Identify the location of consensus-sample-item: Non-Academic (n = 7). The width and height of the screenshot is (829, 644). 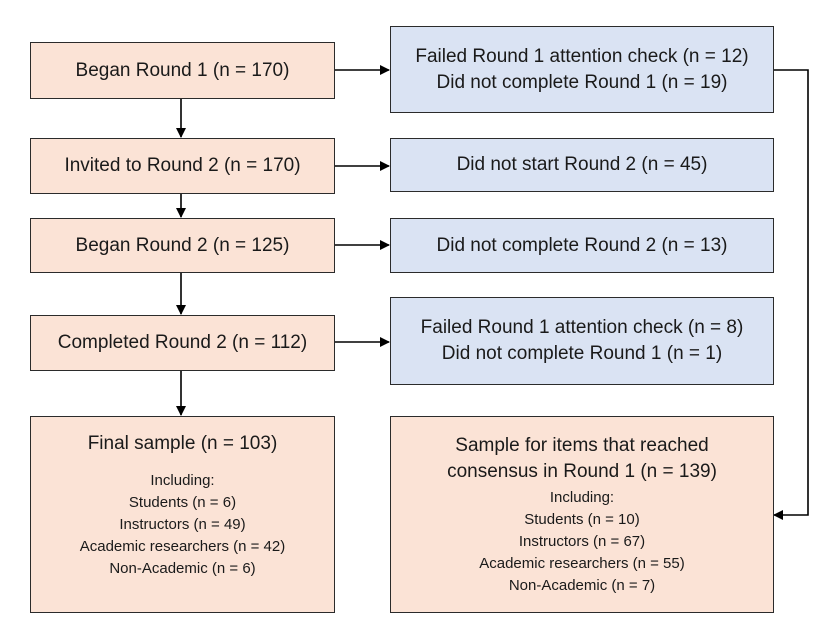
(582, 585).